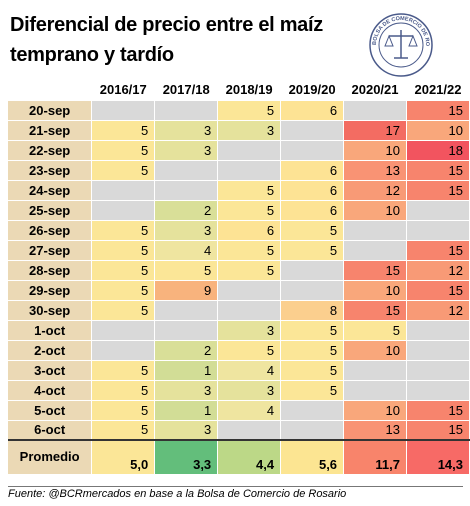  Describe the element at coordinates (50, 370) in the screenshot. I see `row-date-label: 3-oct` at that location.